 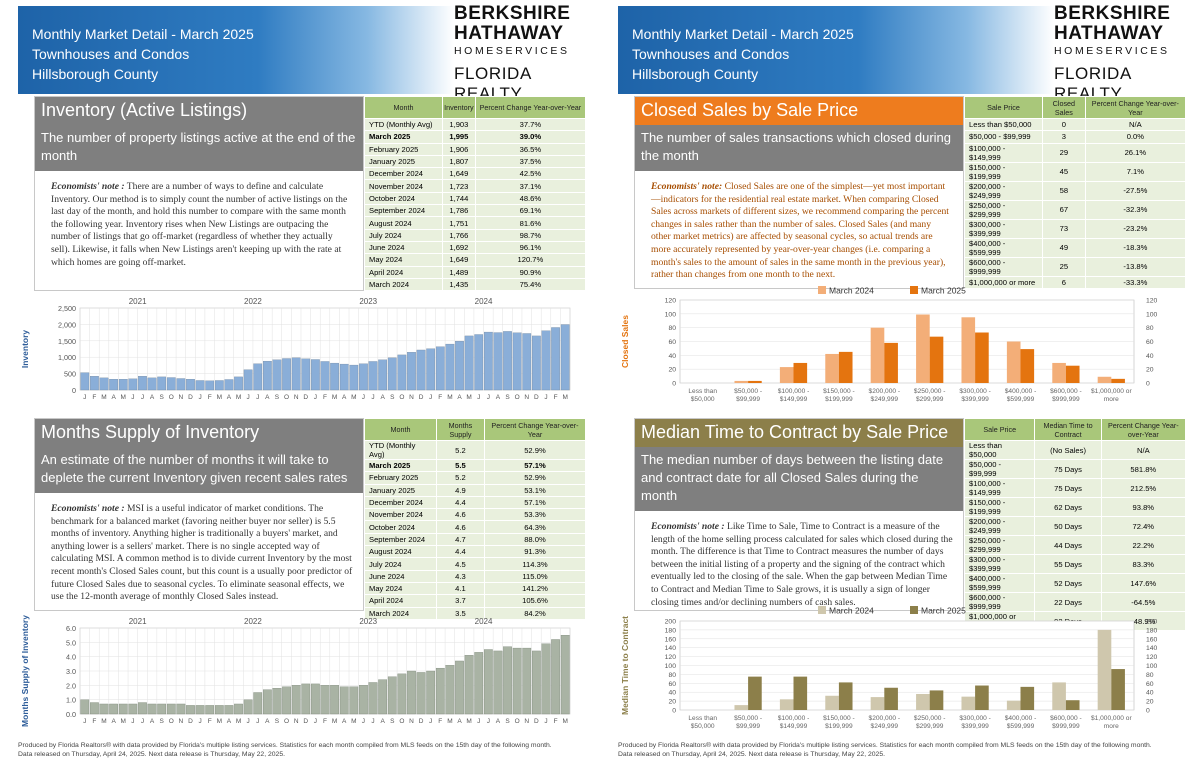 I want to click on table-cell: 62 Days, so click(x=1068, y=507).